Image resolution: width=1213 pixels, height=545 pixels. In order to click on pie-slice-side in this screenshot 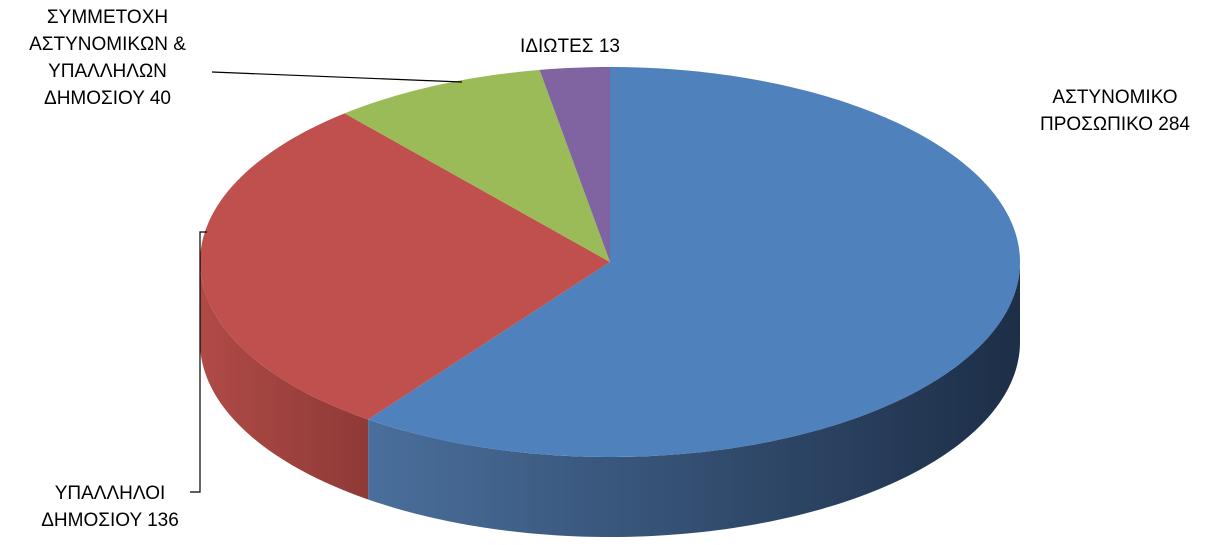, I will do `click(284, 381)`.